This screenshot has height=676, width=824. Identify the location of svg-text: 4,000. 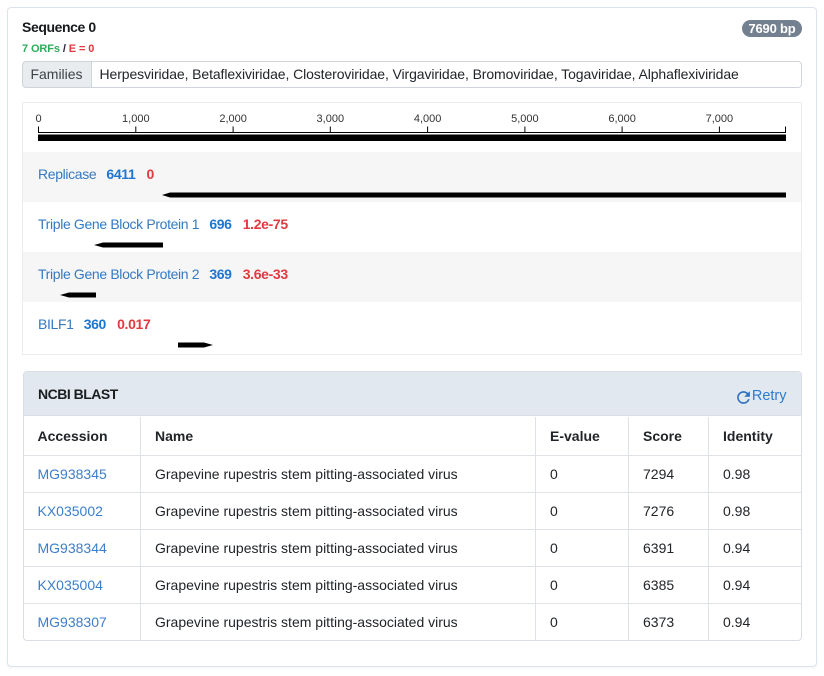
(428, 119).